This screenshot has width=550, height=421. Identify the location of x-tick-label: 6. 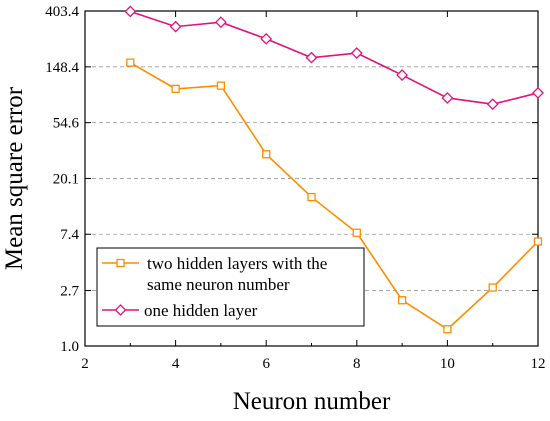
(266, 364).